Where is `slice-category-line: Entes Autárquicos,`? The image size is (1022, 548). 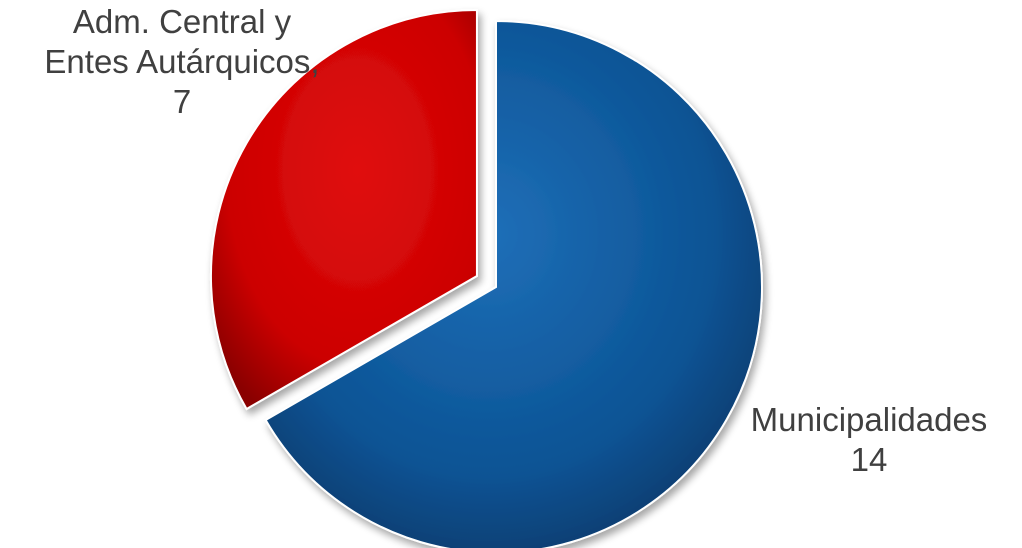
slice-category-line: Entes Autárquicos, is located at coordinates (182, 61).